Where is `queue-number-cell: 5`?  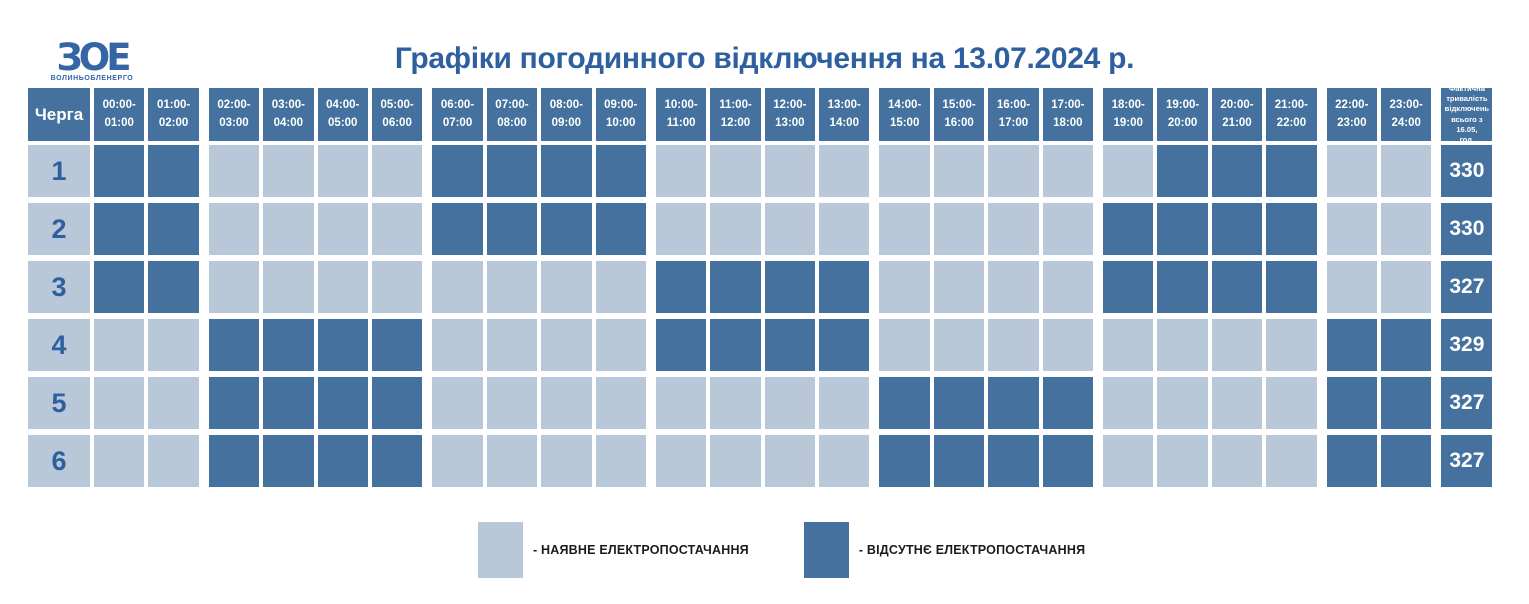 queue-number-cell: 5 is located at coordinates (59, 403).